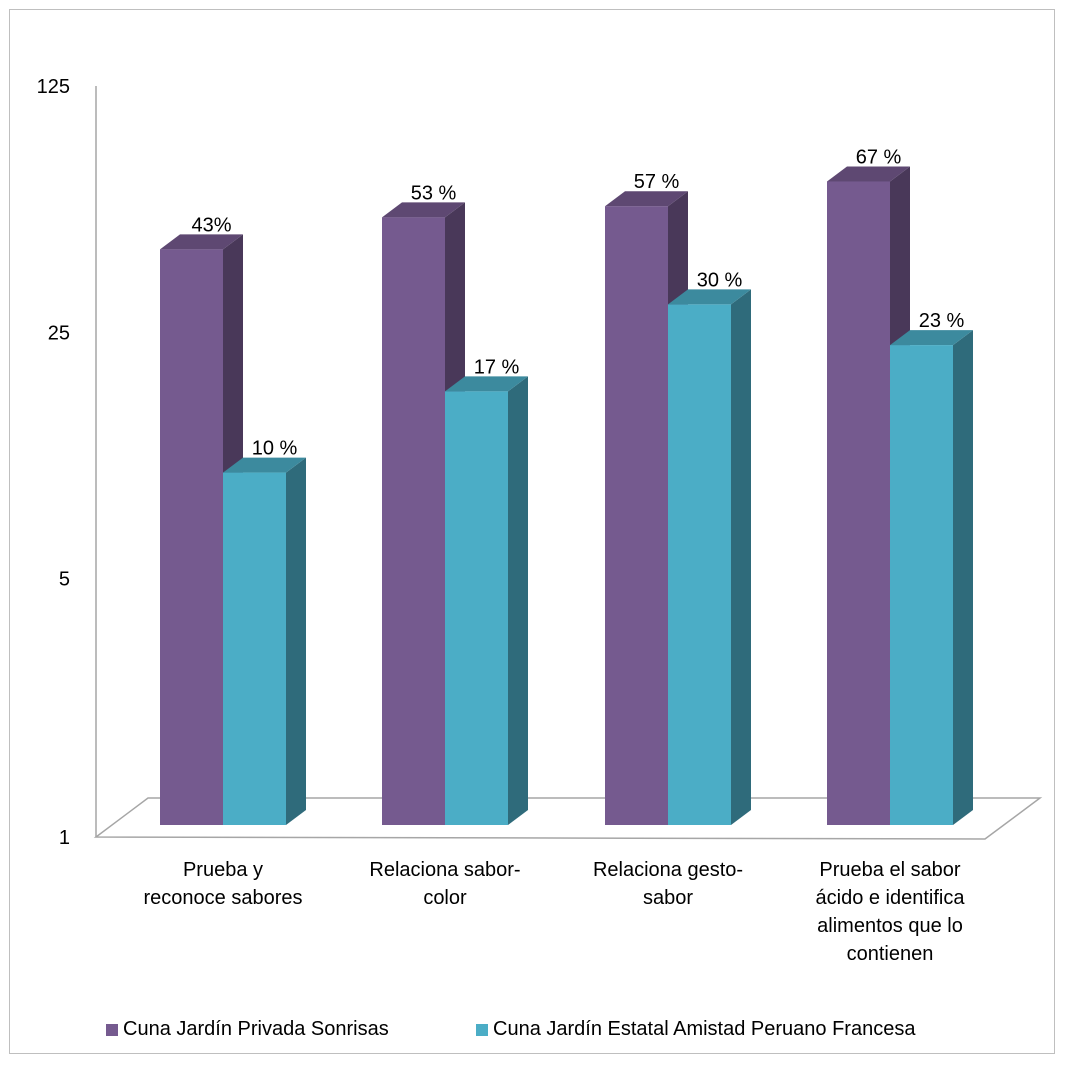  I want to click on data-label: 23 %, so click(942, 321).